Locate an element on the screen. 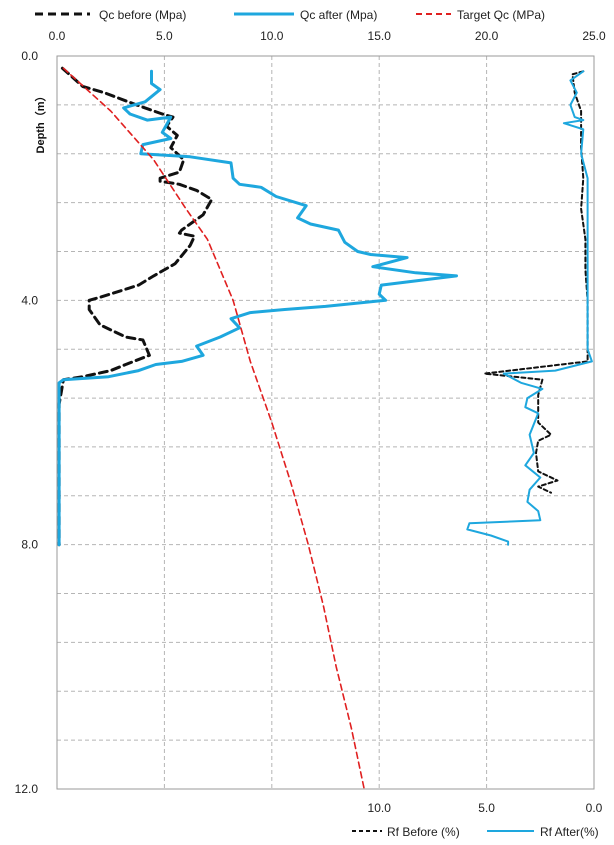  series-line-rf-after is located at coordinates (529, 308).